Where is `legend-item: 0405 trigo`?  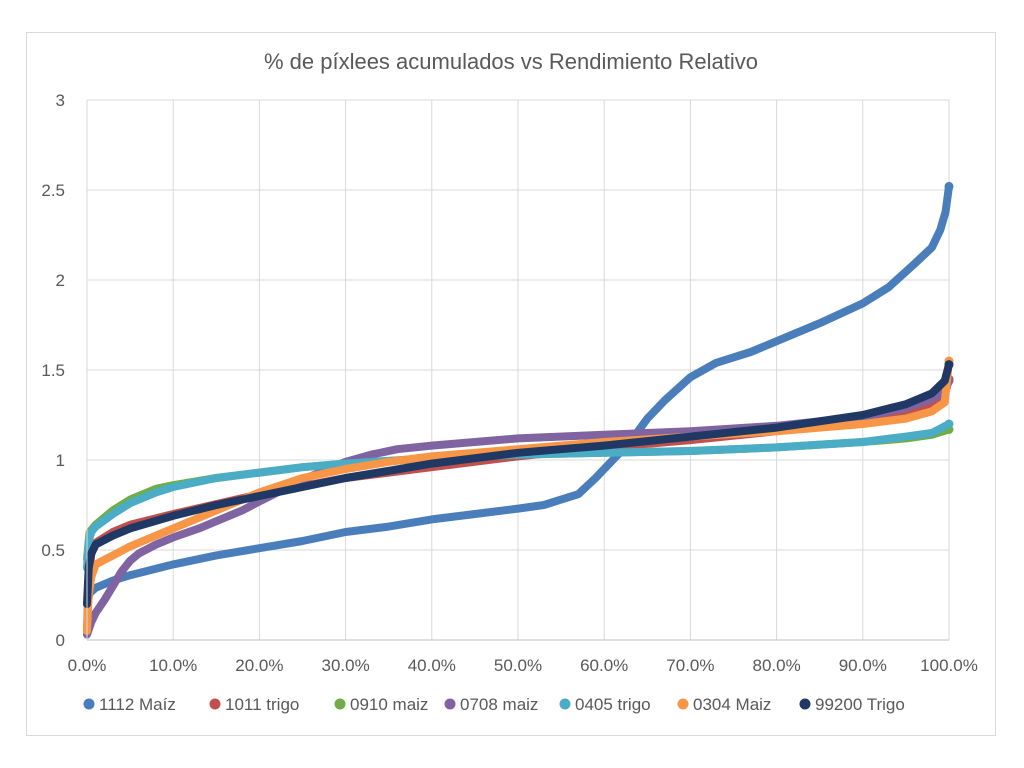
legend-item: 0405 trigo is located at coordinates (605, 704).